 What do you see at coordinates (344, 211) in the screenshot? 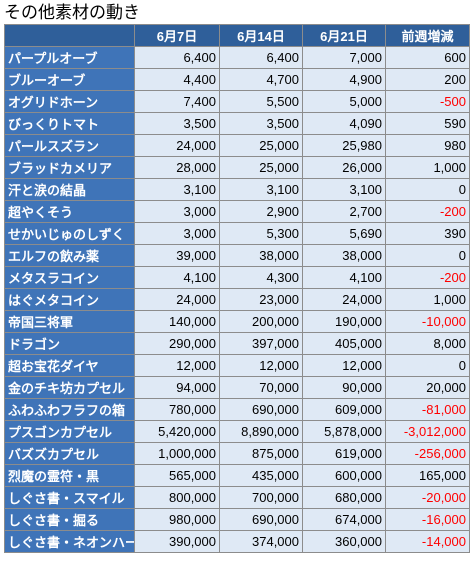
I see `week3-price-cell: 2,700` at bounding box center [344, 211].